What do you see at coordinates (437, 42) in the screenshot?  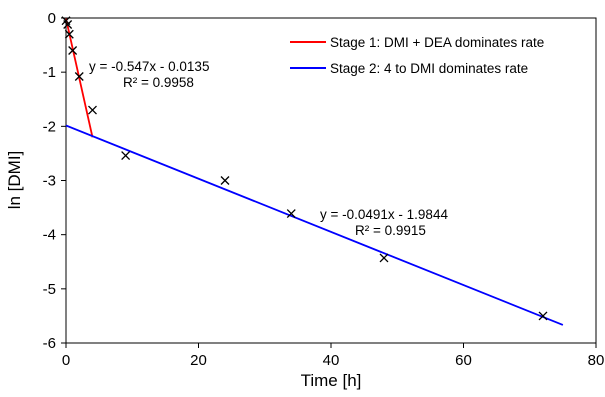 I see `legend-label-stage1: Stage 1: DMI + DEA dominates rate` at bounding box center [437, 42].